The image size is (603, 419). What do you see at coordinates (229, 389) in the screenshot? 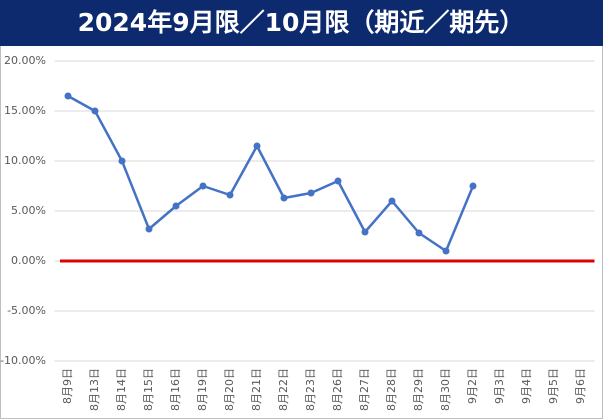
I see `x-tick-label: 8月20日` at bounding box center [229, 389].